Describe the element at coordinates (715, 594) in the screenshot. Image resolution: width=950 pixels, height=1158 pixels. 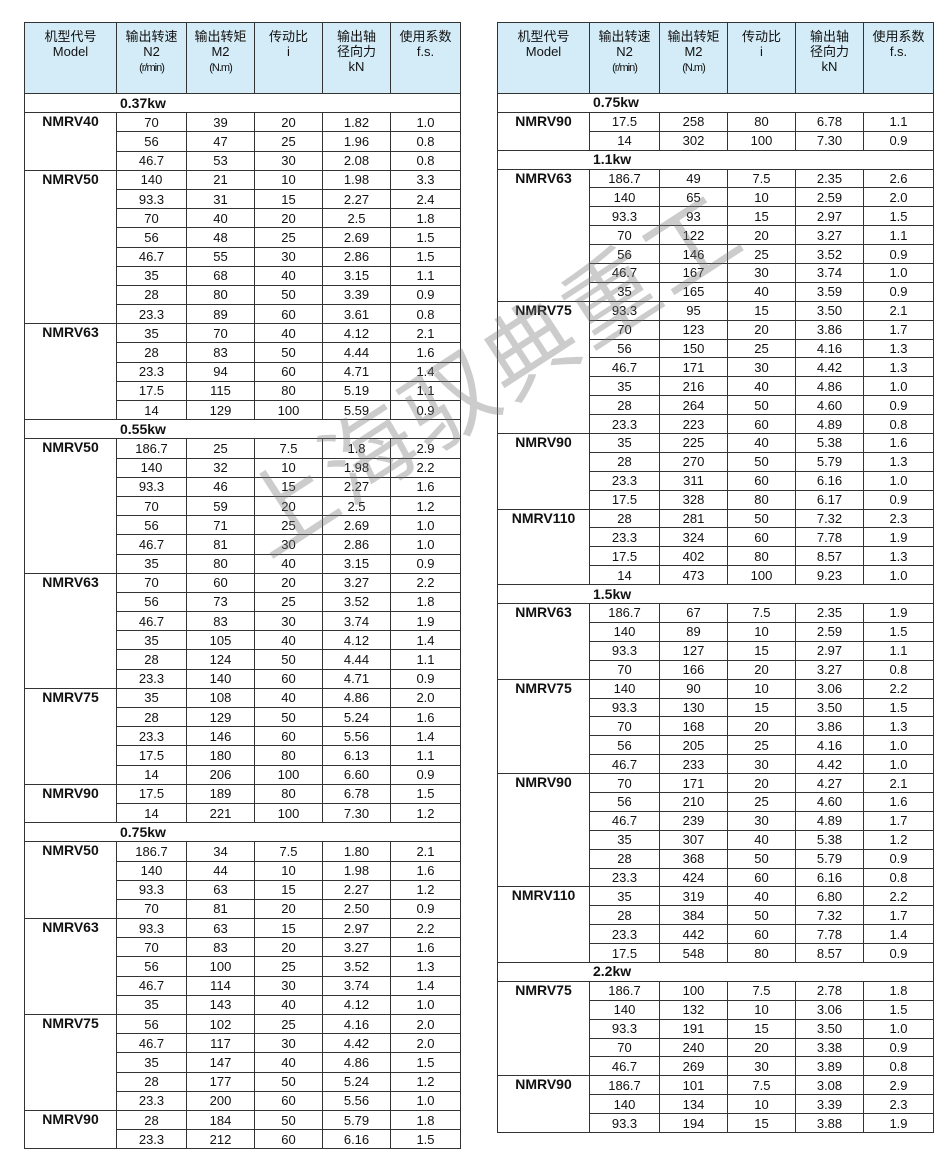
I see `power-section-row: 1.5kw` at that location.